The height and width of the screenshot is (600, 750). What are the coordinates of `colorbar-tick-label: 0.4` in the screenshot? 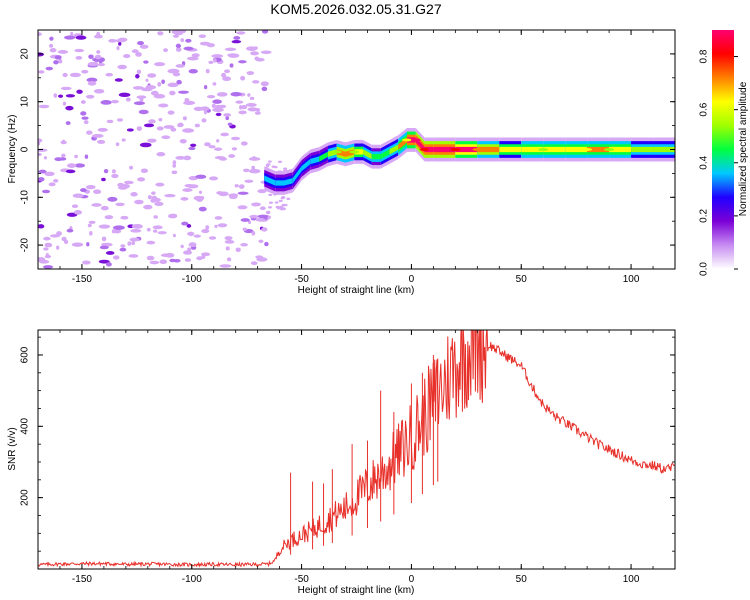 It's located at (704, 162).